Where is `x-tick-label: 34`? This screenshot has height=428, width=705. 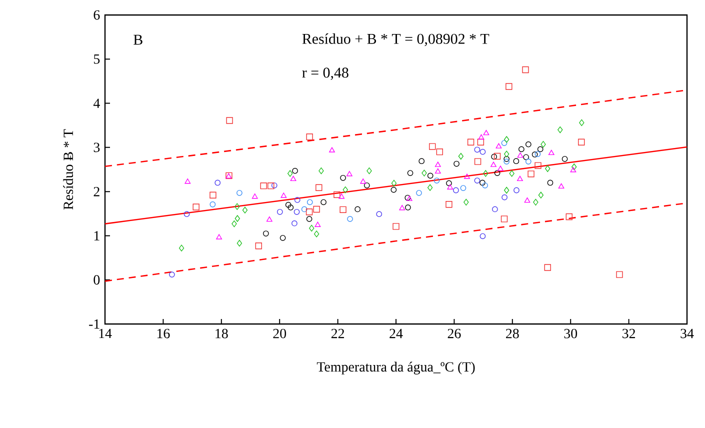
x-tick-label: 34 is located at coordinates (687, 333).